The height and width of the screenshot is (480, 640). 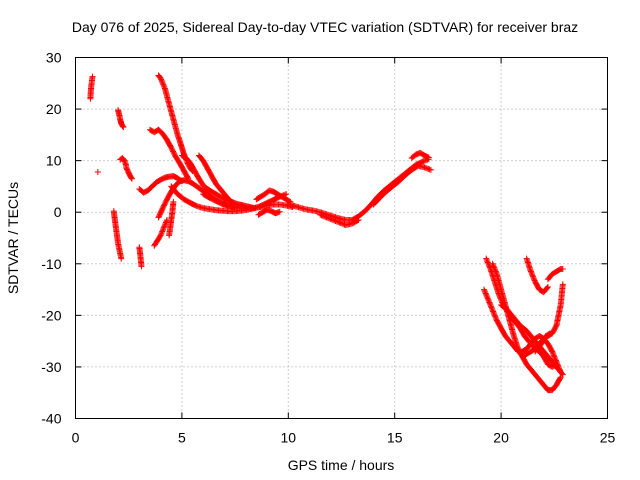 I want to click on series-k, so click(x=171, y=218).